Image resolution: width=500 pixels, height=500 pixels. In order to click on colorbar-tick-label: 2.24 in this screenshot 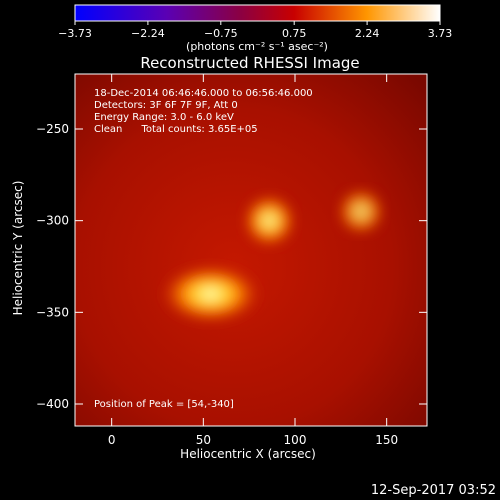, I will do `click(367, 33)`.